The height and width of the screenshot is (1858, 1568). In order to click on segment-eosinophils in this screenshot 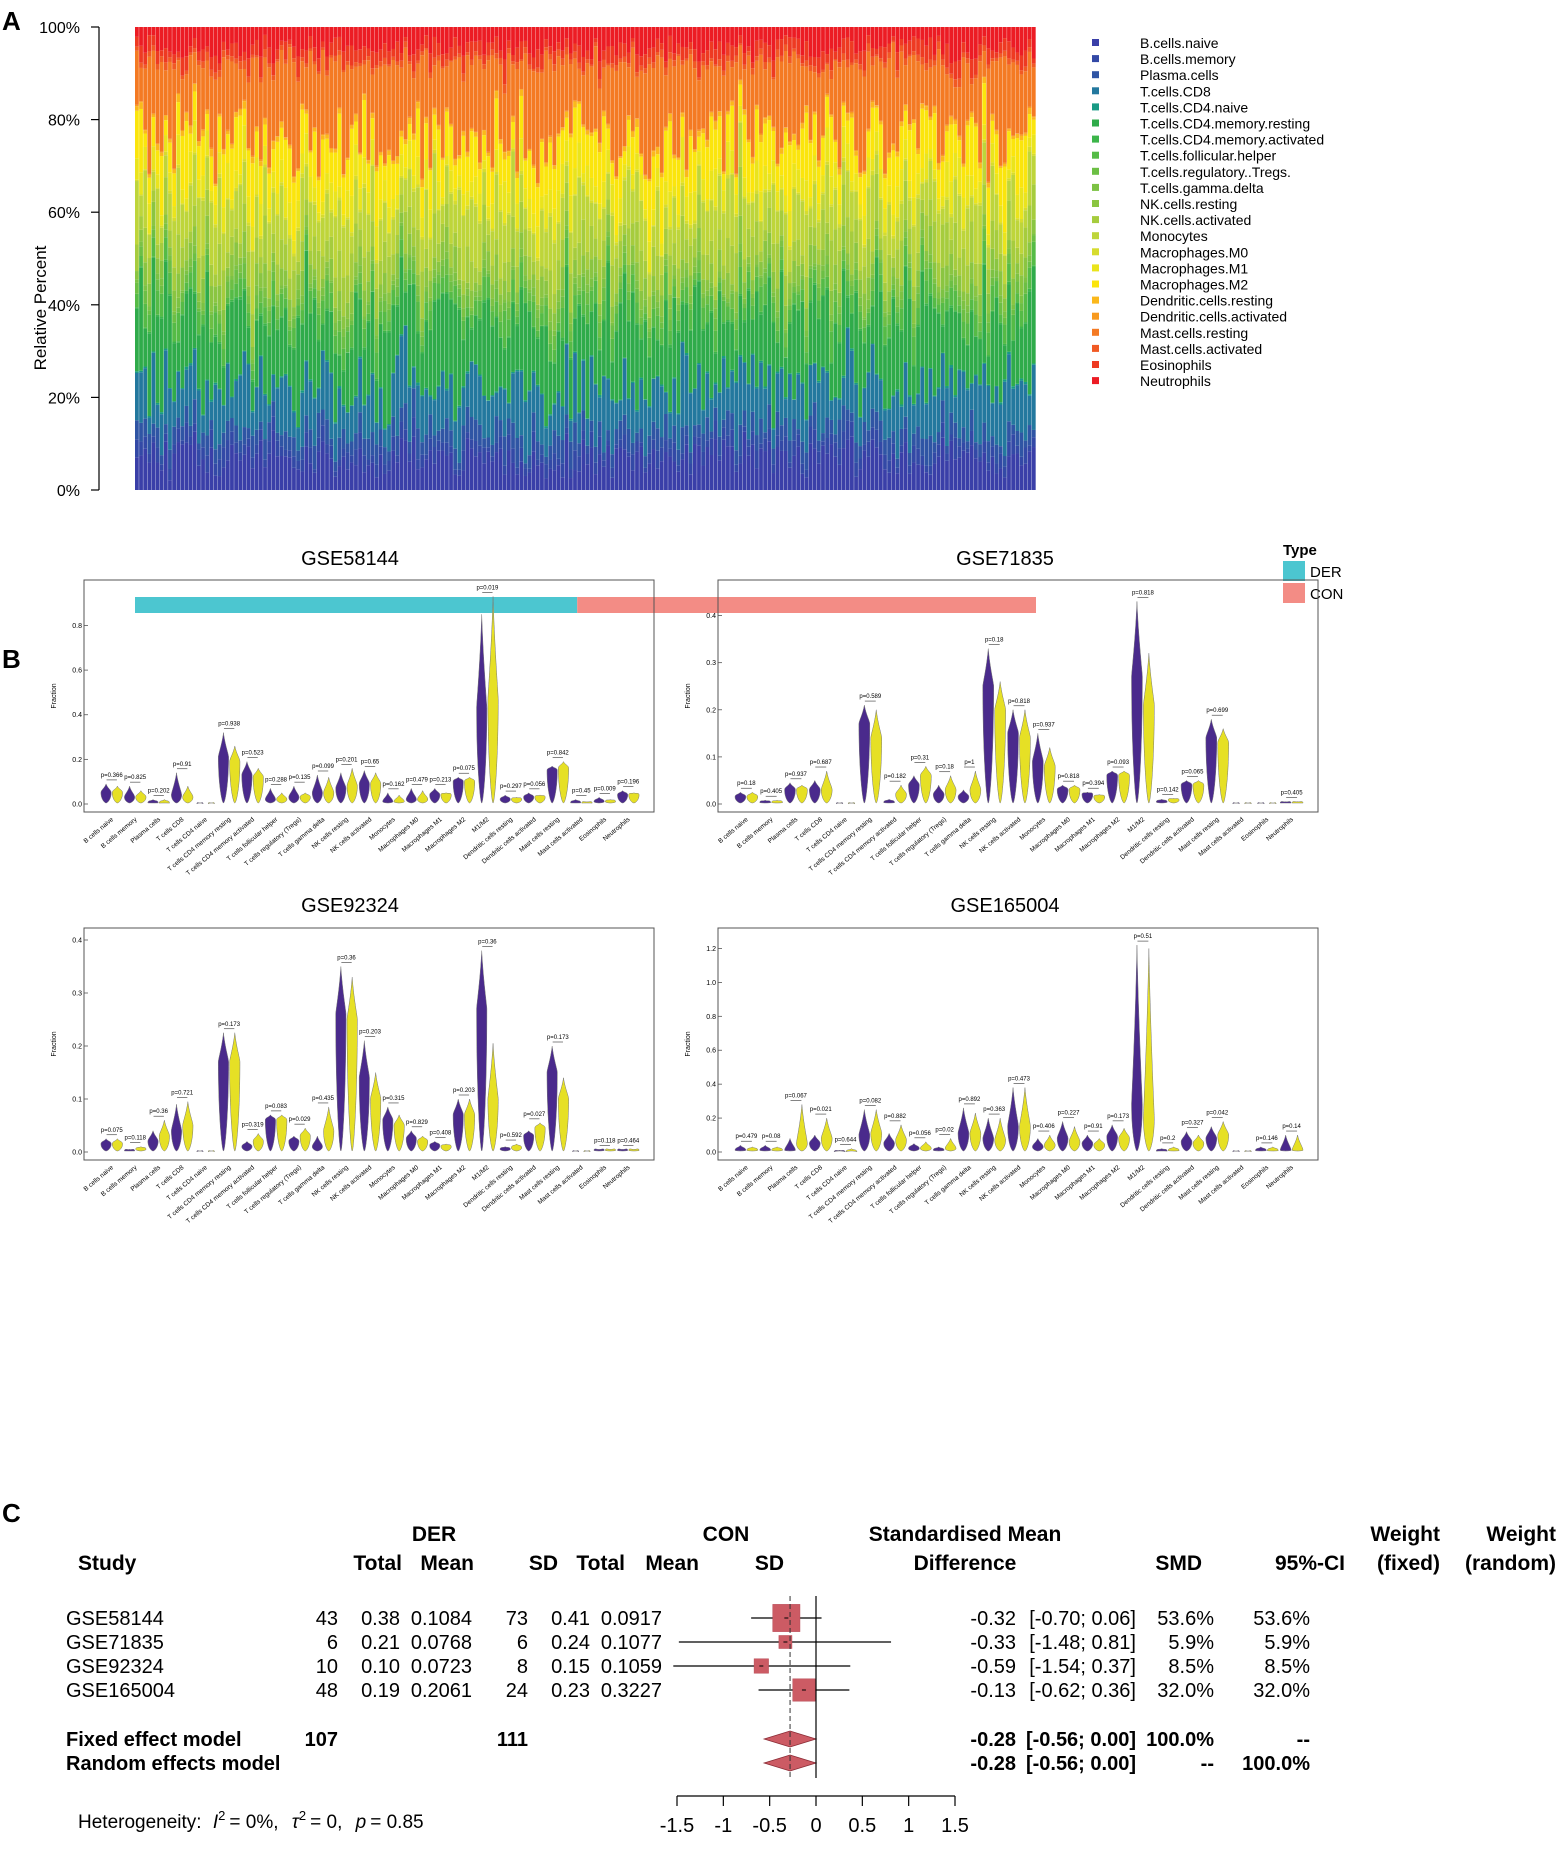, I will do `click(240, 59)`.